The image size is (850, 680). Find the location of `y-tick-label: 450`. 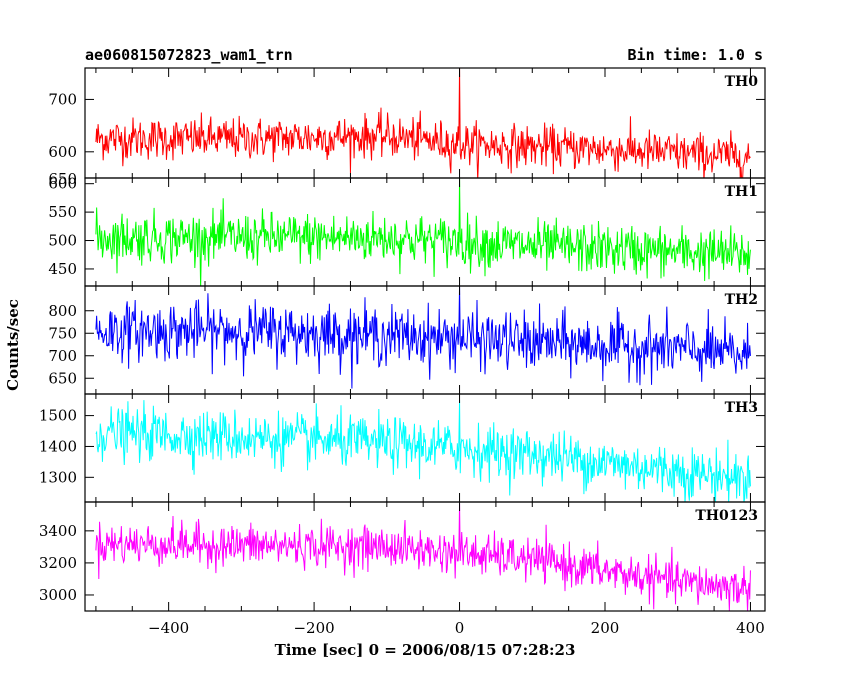

y-tick-label: 450 is located at coordinates (62, 269).